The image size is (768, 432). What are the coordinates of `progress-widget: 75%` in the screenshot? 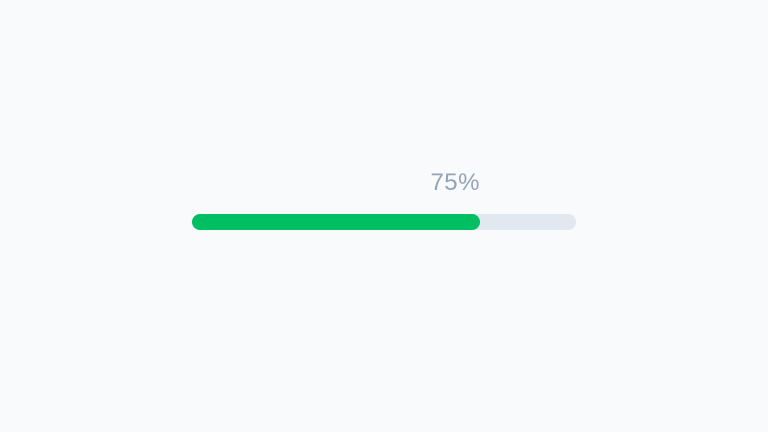 It's located at (384, 198).